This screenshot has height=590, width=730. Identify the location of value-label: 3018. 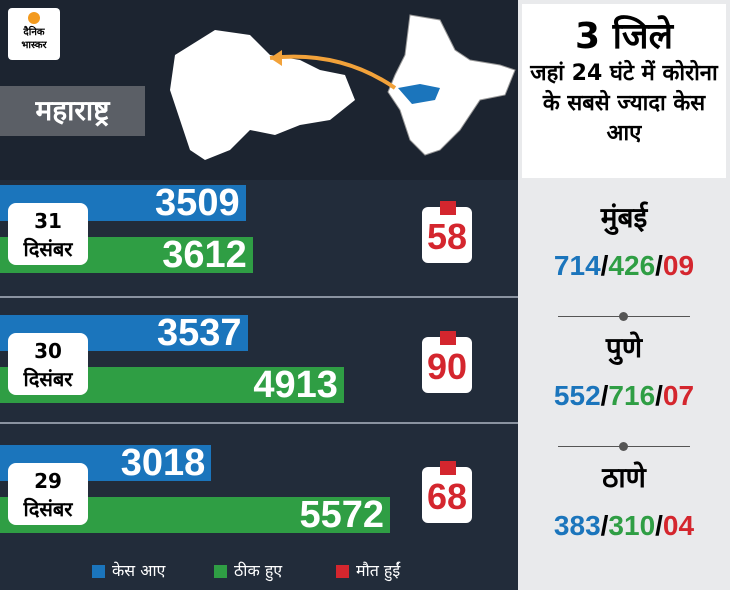
(163, 463).